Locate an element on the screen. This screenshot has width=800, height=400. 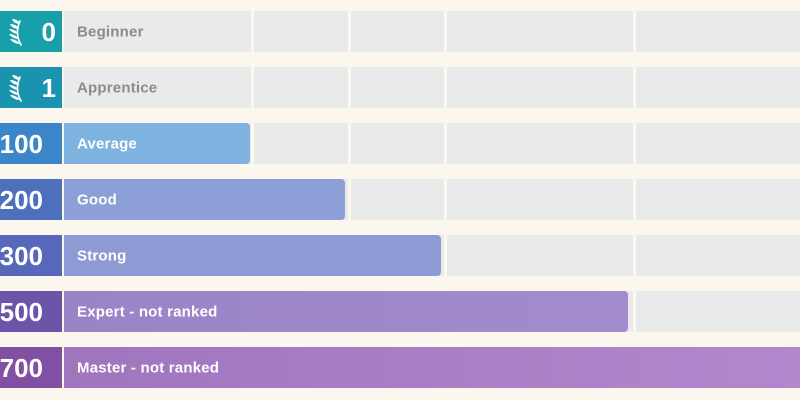
rating-row: 700 Master - not ranked is located at coordinates (400, 367).